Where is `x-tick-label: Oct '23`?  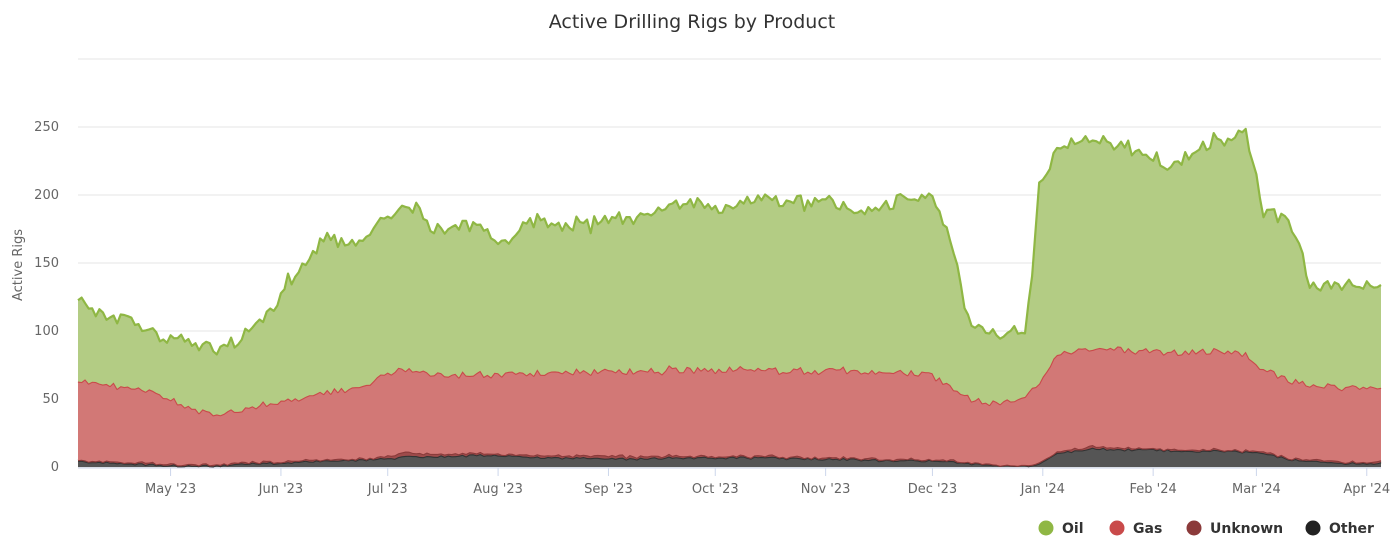
x-tick-label: Oct '23 is located at coordinates (715, 489).